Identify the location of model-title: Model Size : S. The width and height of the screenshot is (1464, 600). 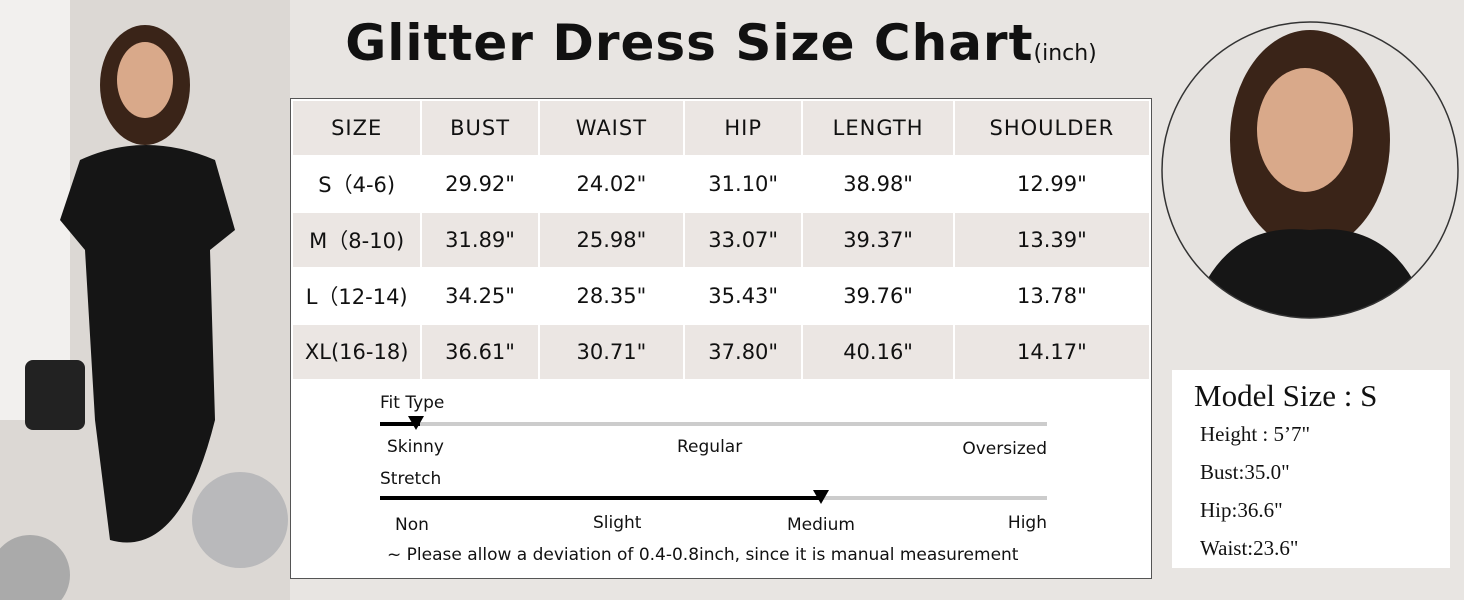
(1286, 395).